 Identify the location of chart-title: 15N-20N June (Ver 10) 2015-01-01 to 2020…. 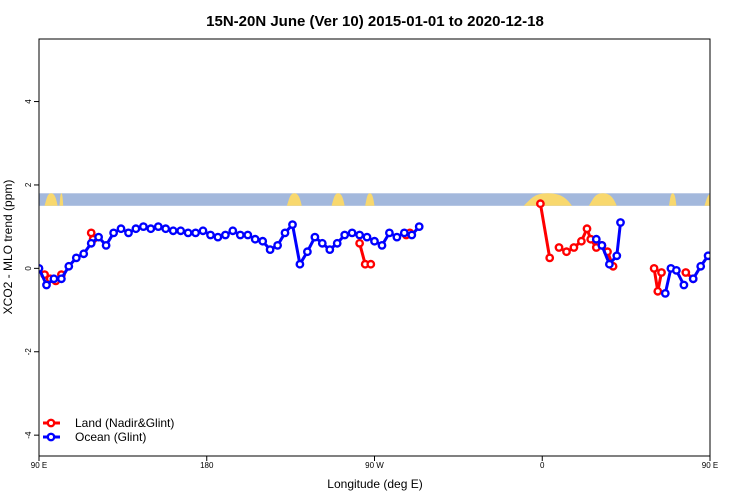
(375, 21).